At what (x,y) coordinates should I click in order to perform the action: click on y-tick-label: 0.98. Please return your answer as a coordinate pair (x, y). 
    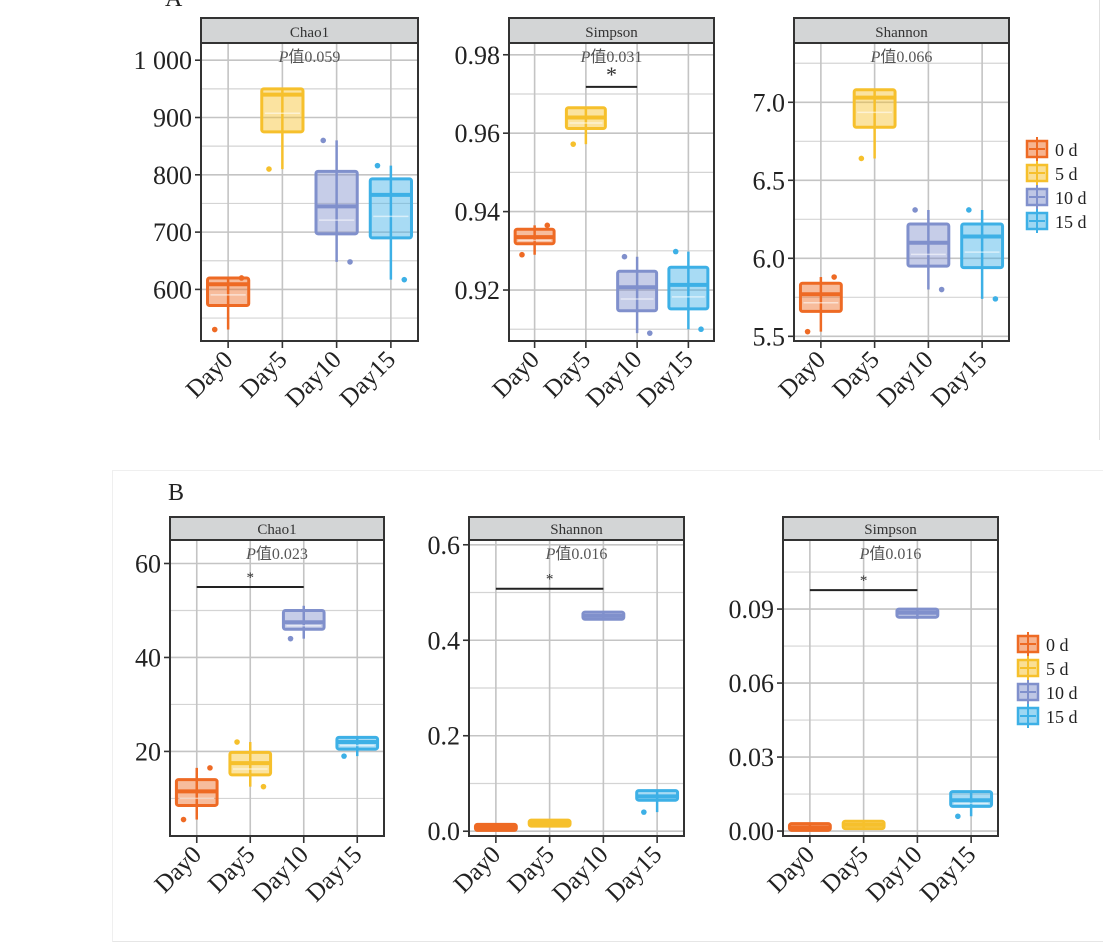
    Looking at the image, I should click on (478, 55).